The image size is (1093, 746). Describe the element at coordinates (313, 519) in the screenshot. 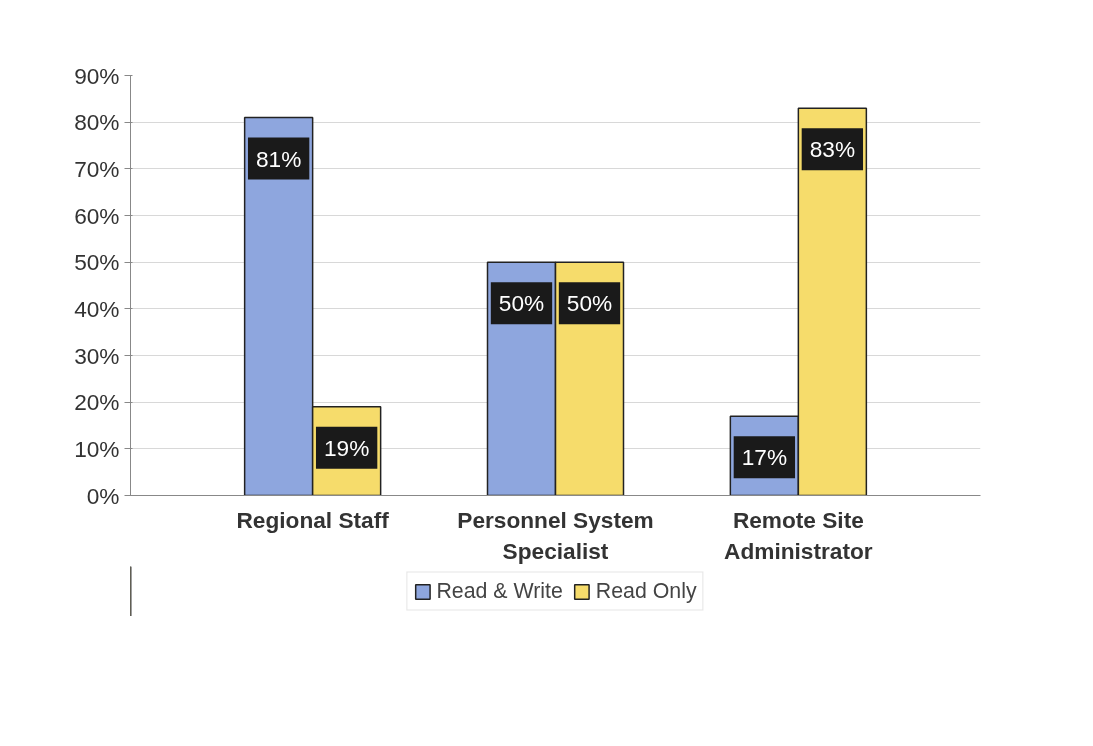

I see `x-tick-label: Regional Staff` at that location.